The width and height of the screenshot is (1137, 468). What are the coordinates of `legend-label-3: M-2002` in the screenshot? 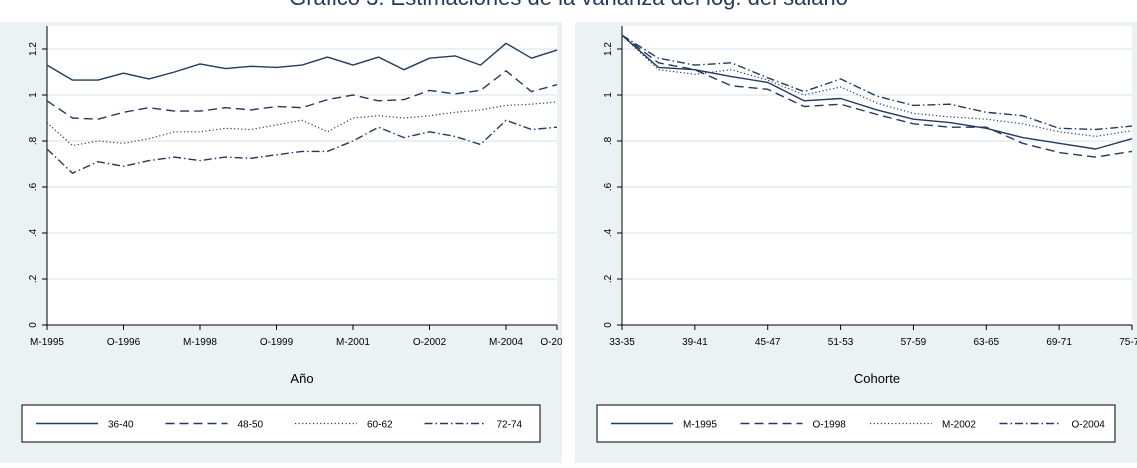 It's located at (959, 425).